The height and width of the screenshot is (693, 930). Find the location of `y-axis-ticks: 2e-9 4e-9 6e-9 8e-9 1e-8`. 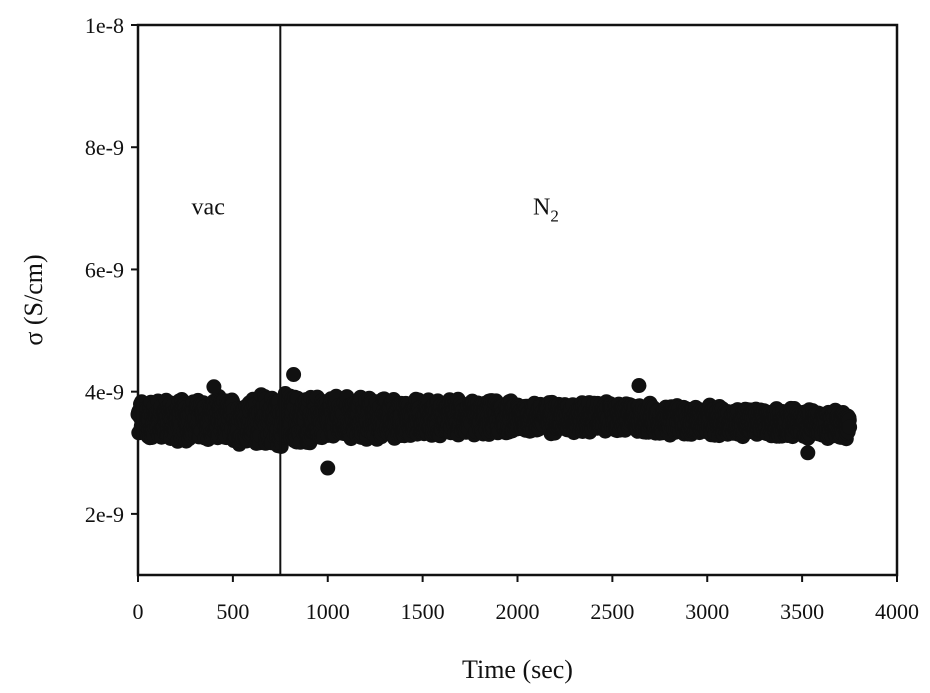

y-axis-ticks: 2e-9 4e-9 6e-9 8e-9 1e-8 is located at coordinates (111, 270).